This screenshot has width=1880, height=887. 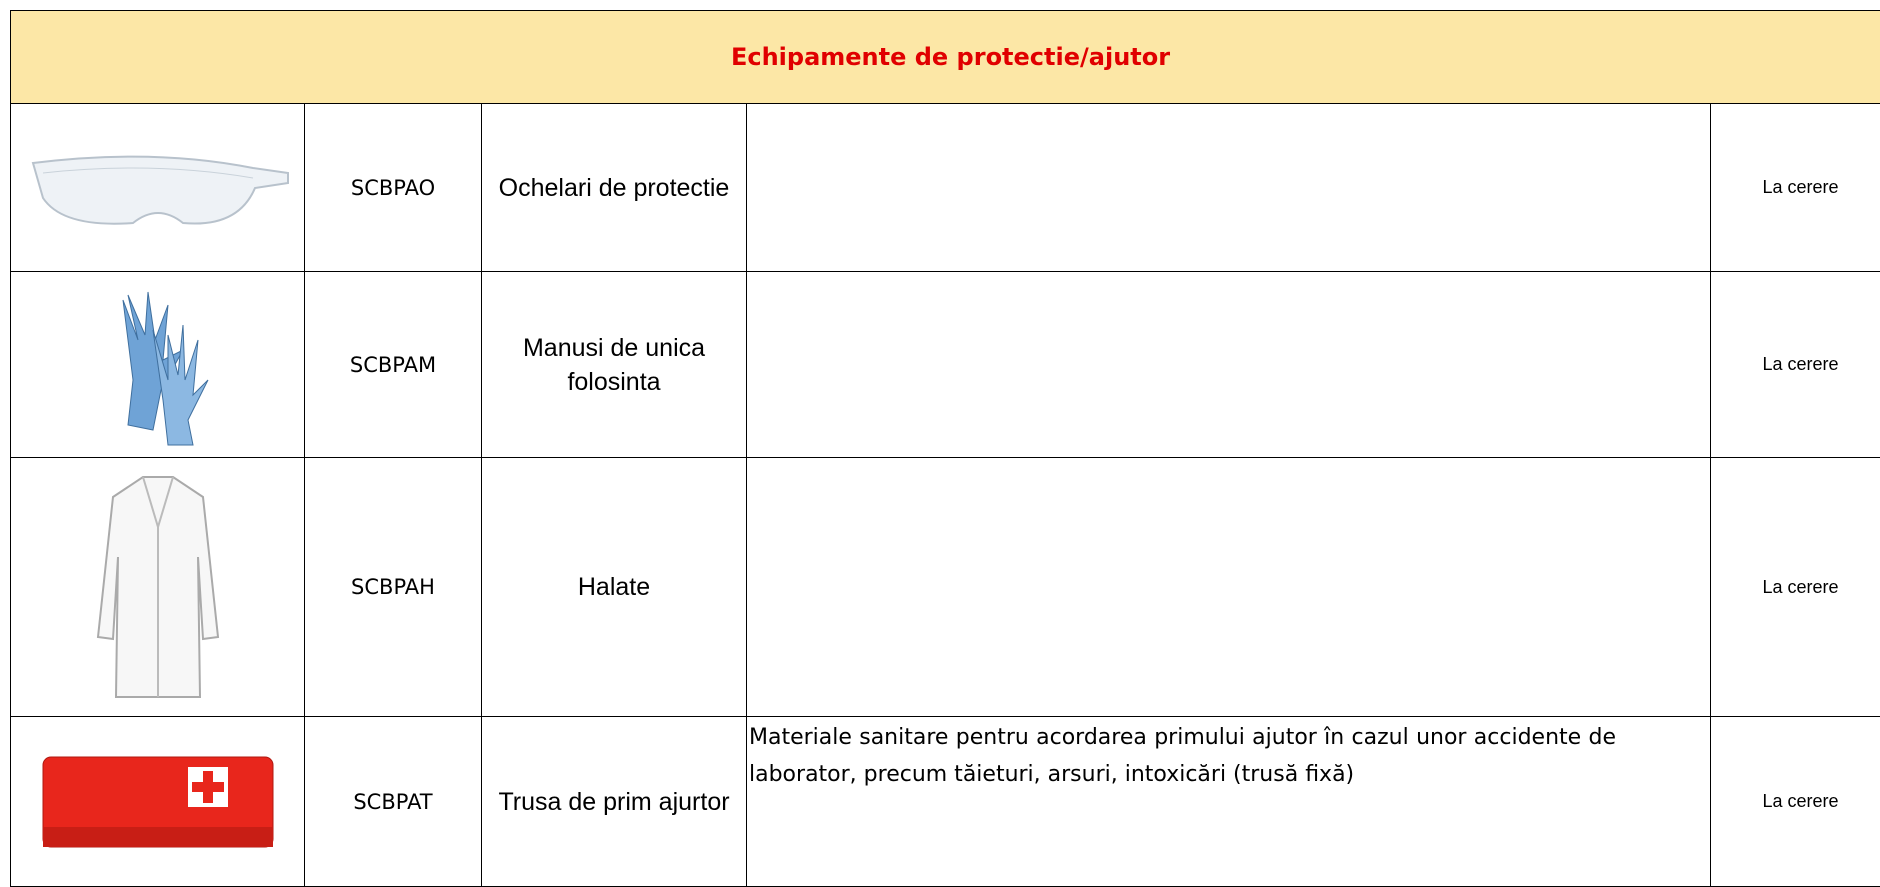 What do you see at coordinates (393, 365) in the screenshot?
I see `code: SCBPAM` at bounding box center [393, 365].